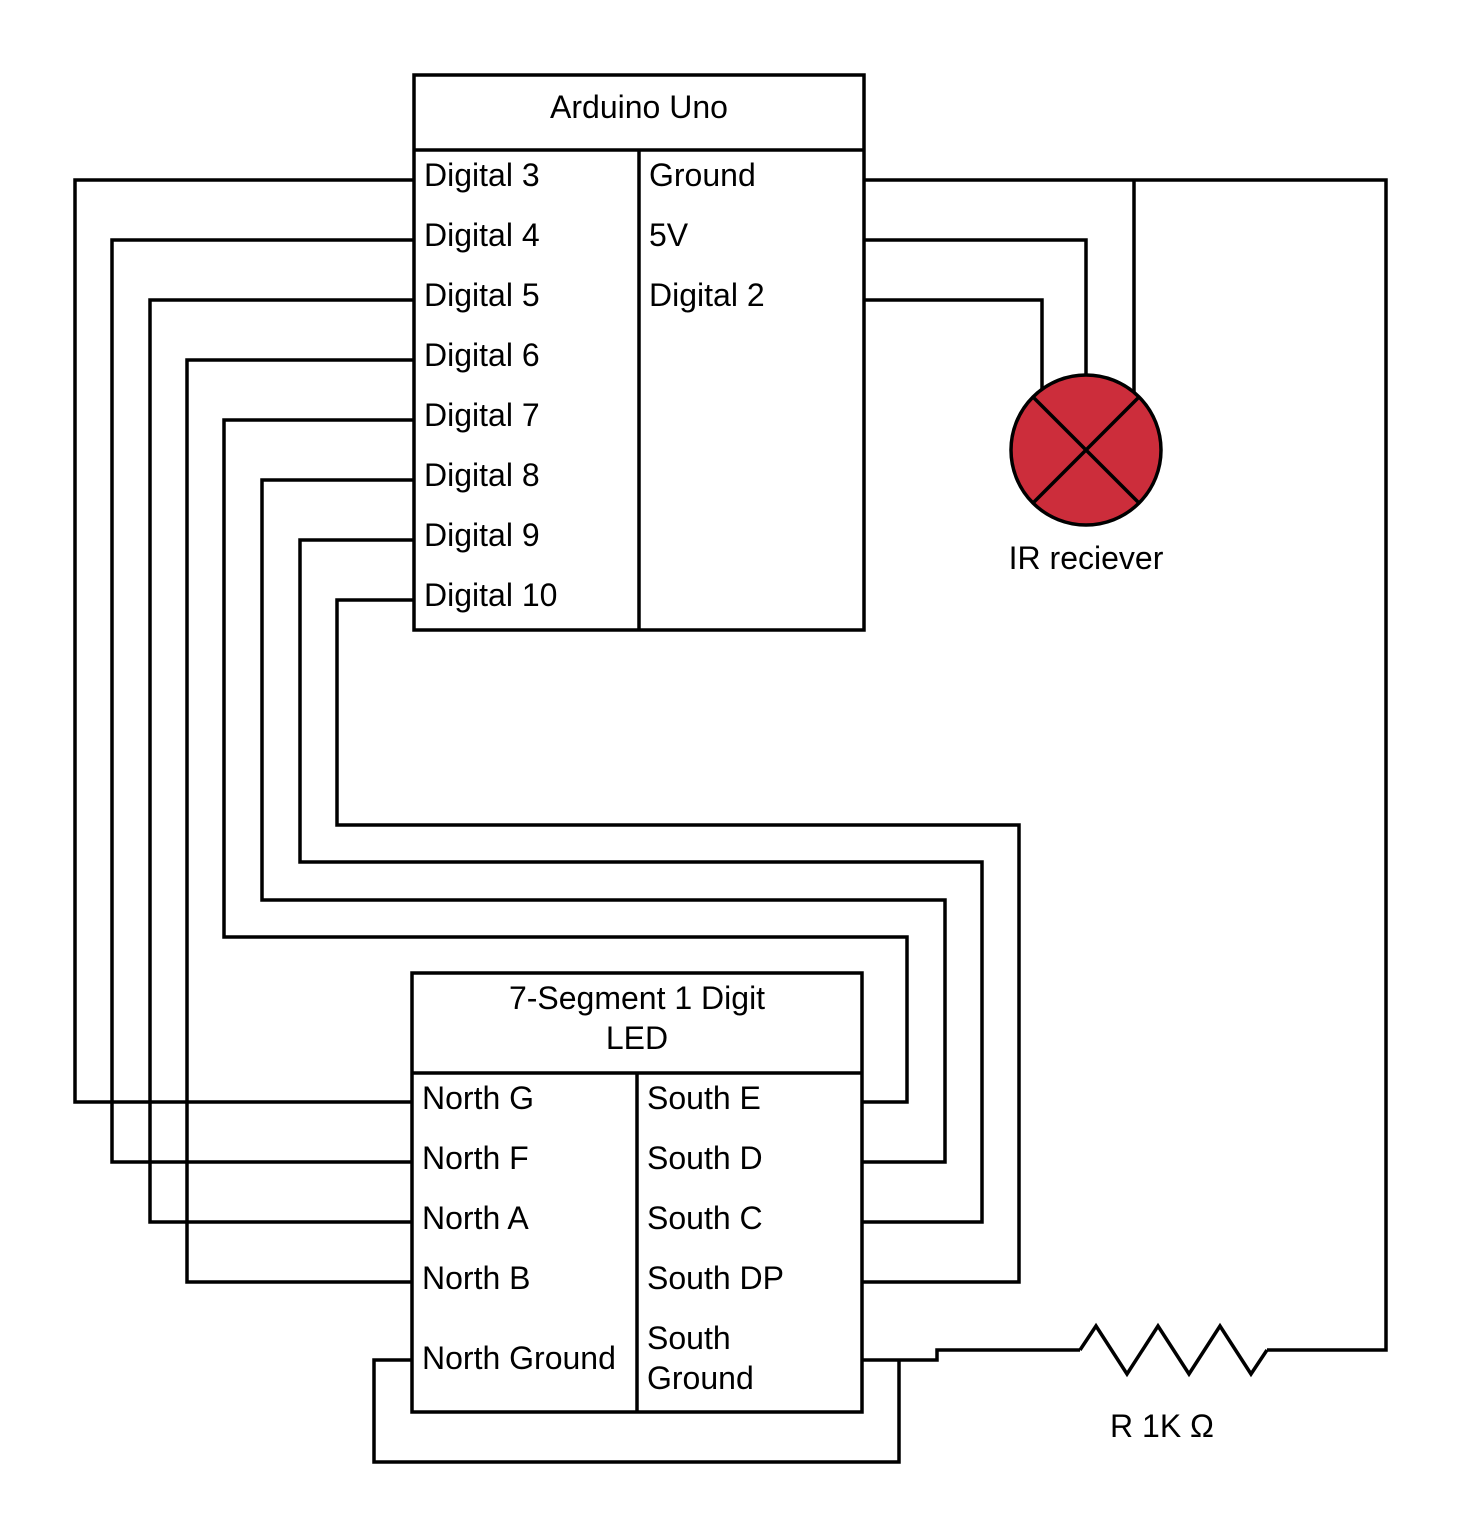  Describe the element at coordinates (715, 1278) in the screenshot. I see `segment-pin-south-dp: South DP` at that location.